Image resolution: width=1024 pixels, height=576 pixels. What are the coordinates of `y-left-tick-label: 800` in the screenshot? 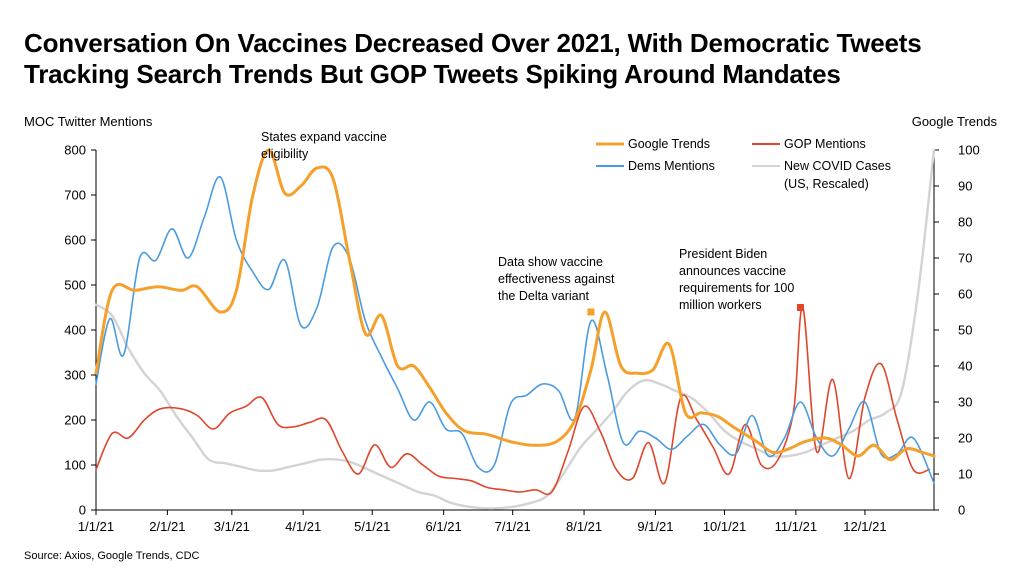 It's located at (75, 150).